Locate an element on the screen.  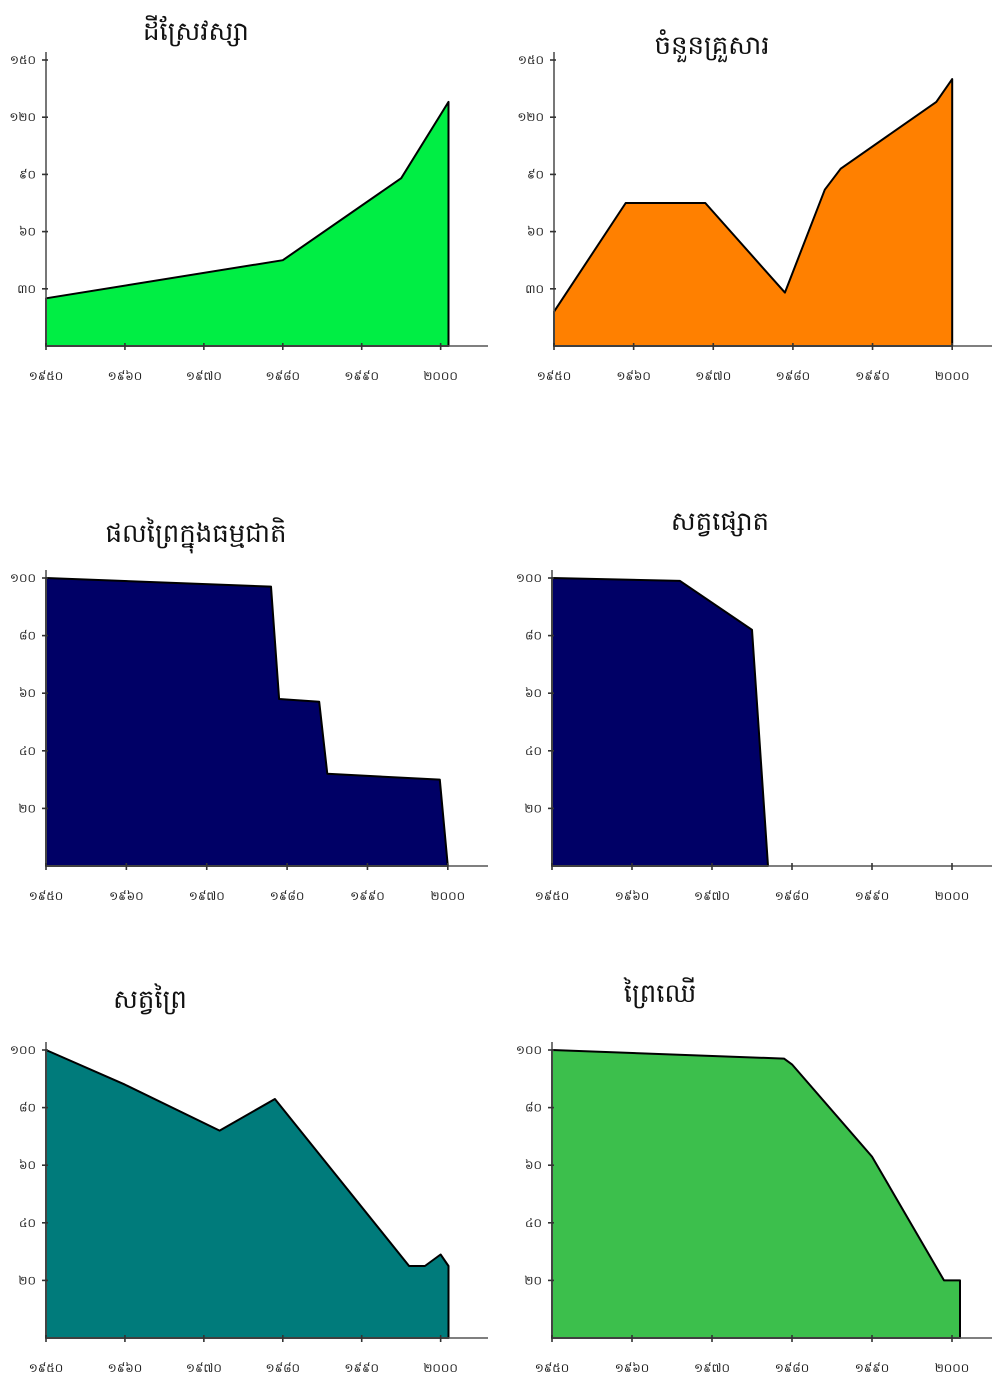
chart-title: ផលព្រៃក្នុងធម្មជាតិ is located at coordinates (195, 535).